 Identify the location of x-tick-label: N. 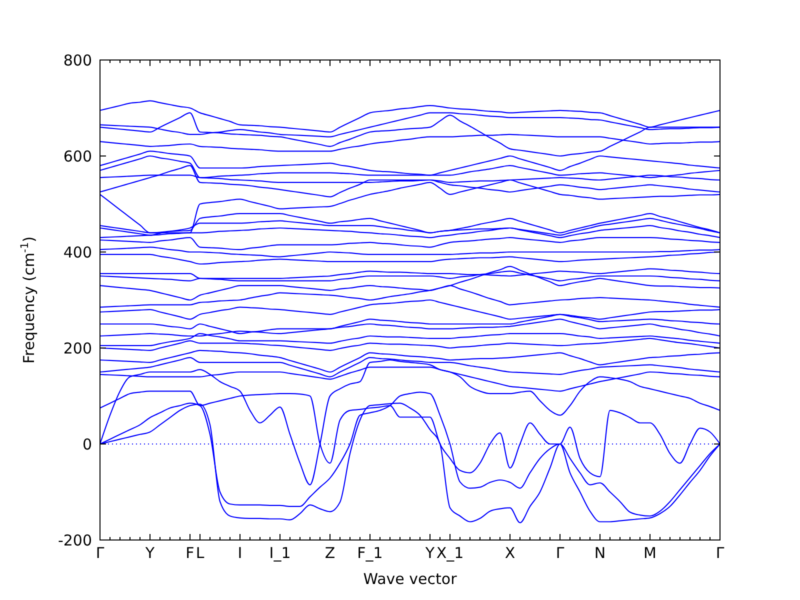
(600, 553).